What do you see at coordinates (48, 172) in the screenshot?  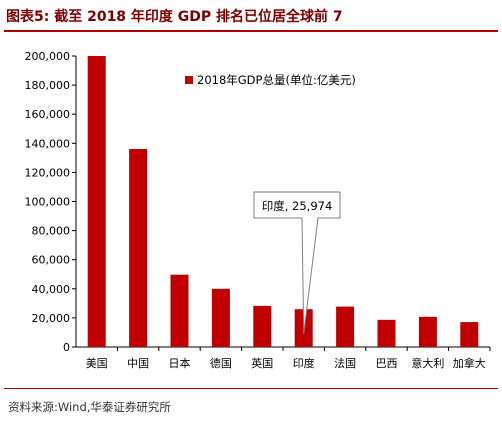 I see `y-tick-label: 120,000` at bounding box center [48, 172].